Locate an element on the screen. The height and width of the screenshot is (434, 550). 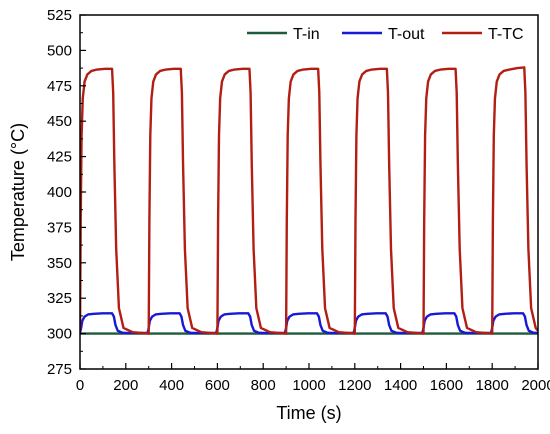
x-tick-label: 1000 is located at coordinates (308, 385).